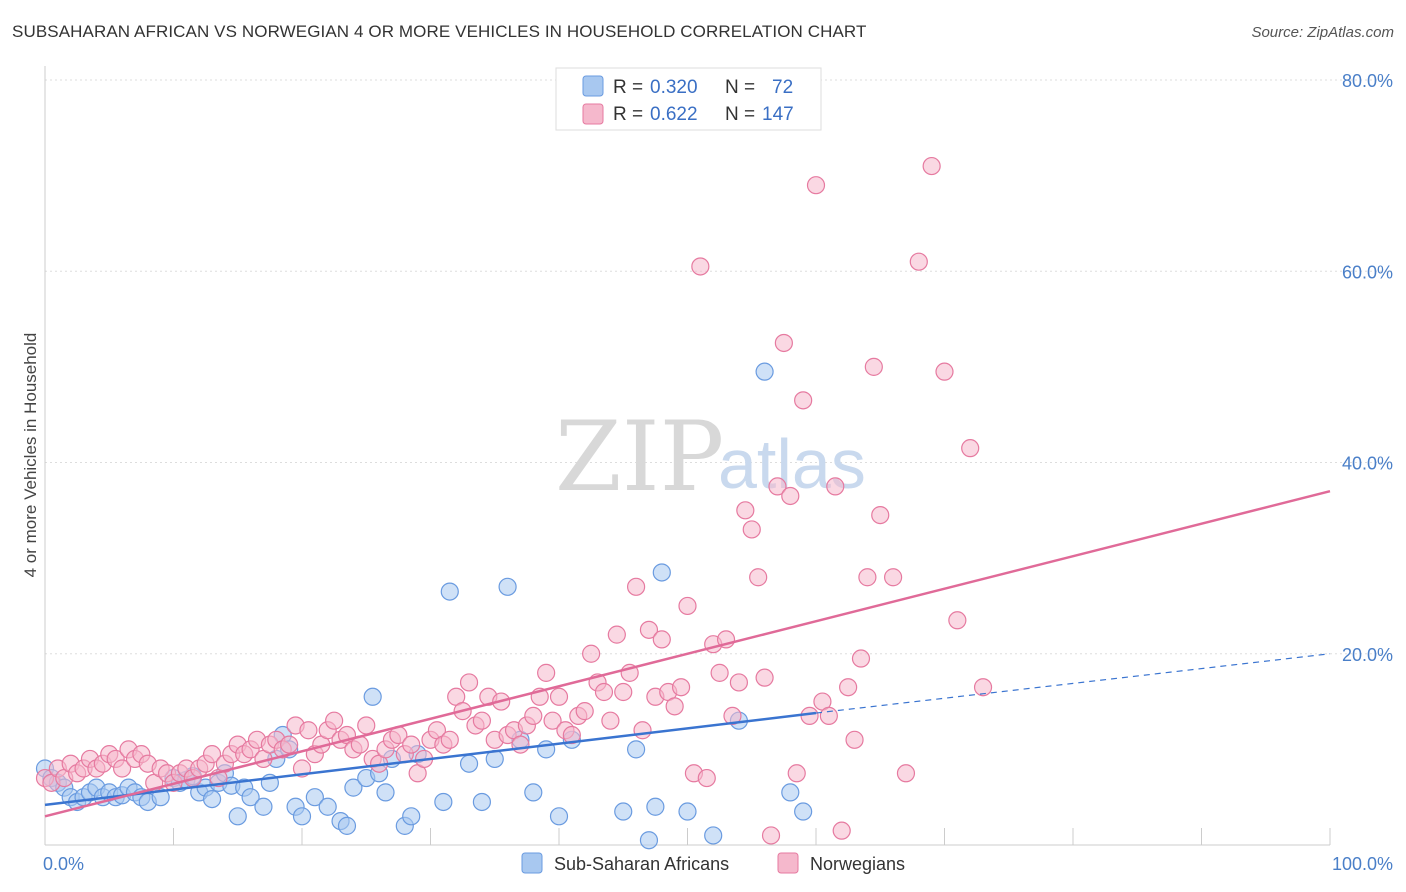  I want to click on x-tick-label-min: 0.0%, so click(63, 864).